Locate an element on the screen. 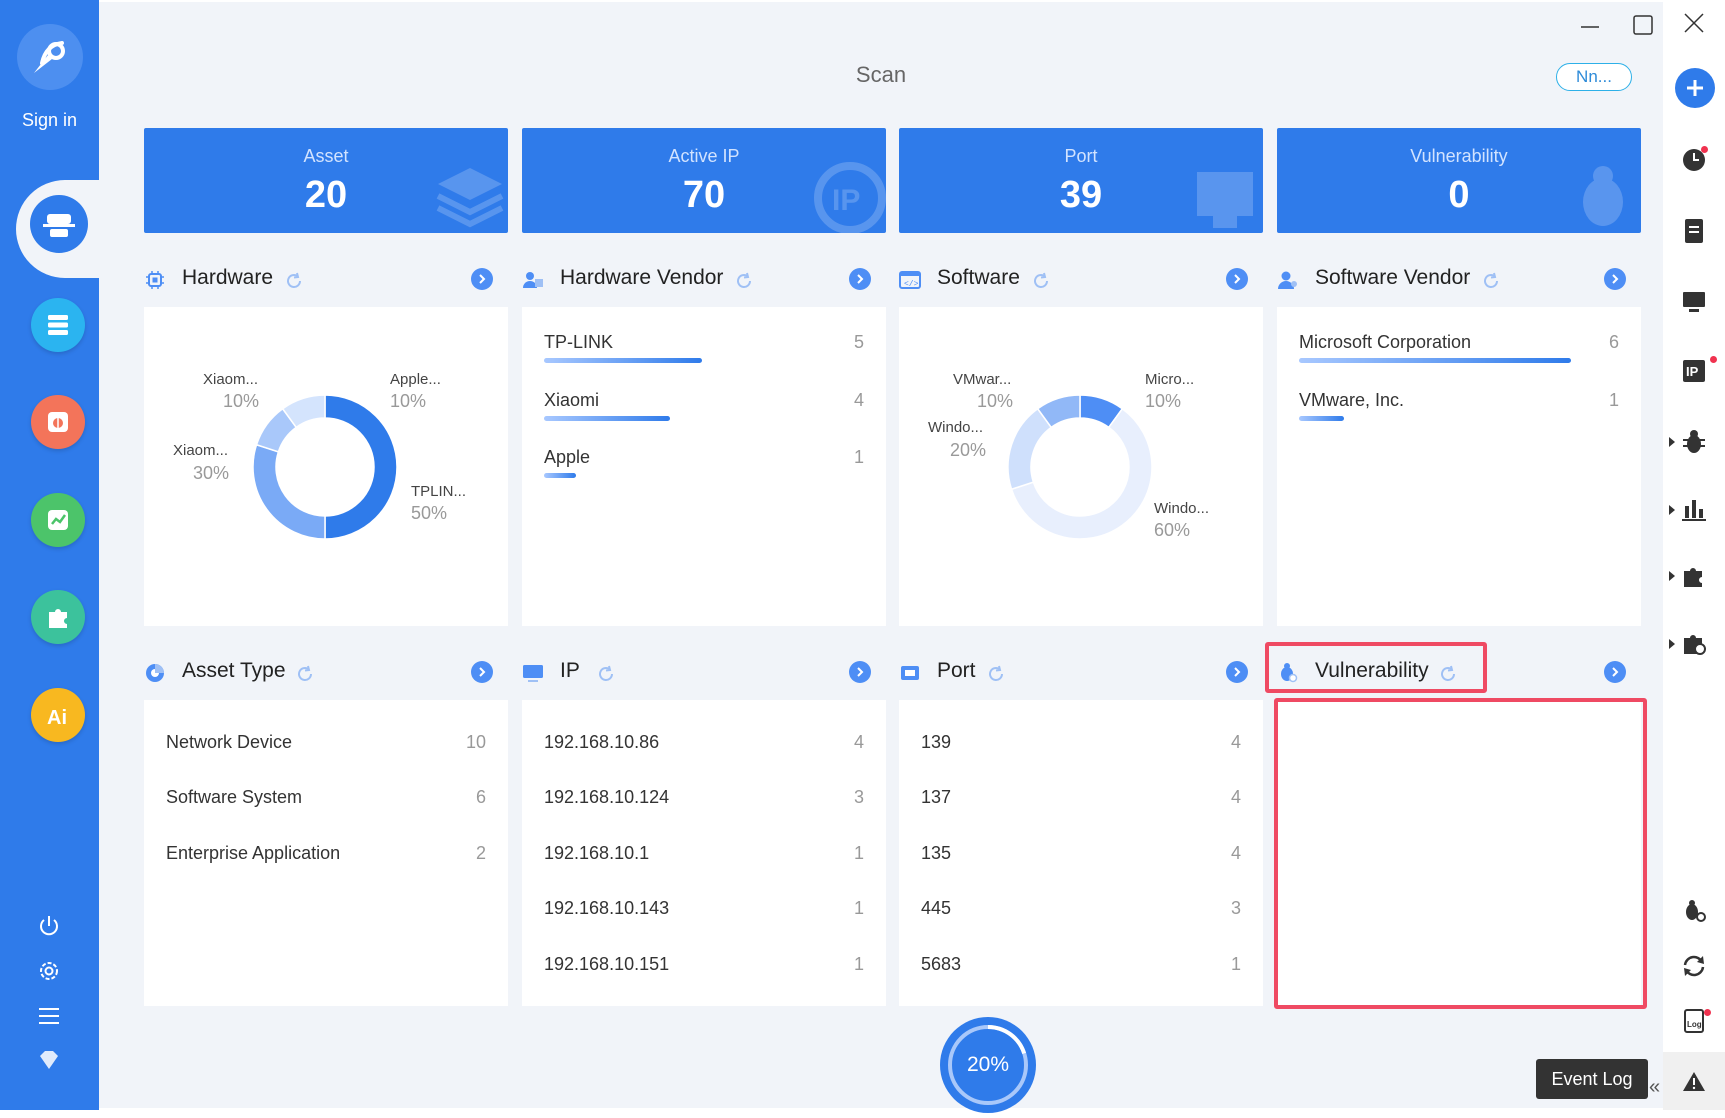  list-item: 192.168.10.124 3 is located at coordinates (704, 802).